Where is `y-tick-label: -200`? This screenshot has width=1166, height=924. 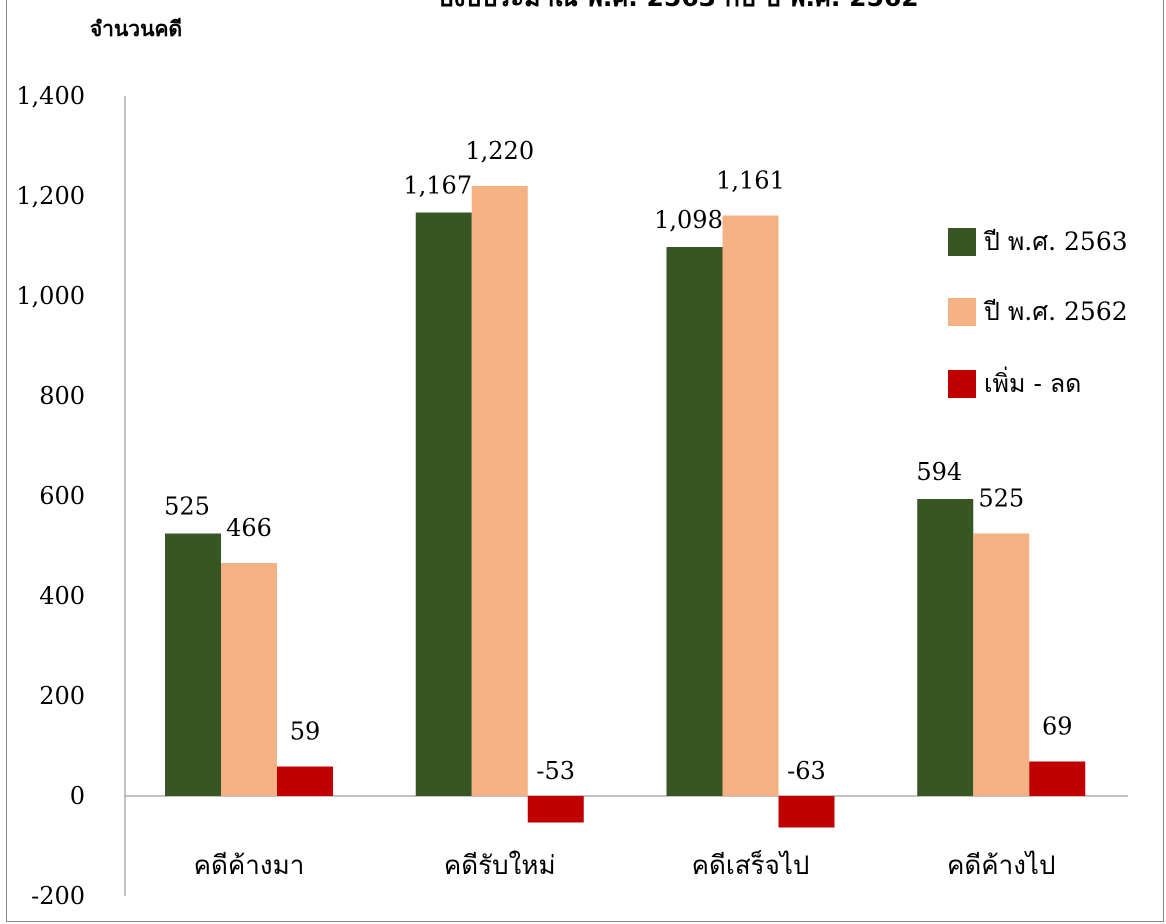 y-tick-label: -200 is located at coordinates (58, 896).